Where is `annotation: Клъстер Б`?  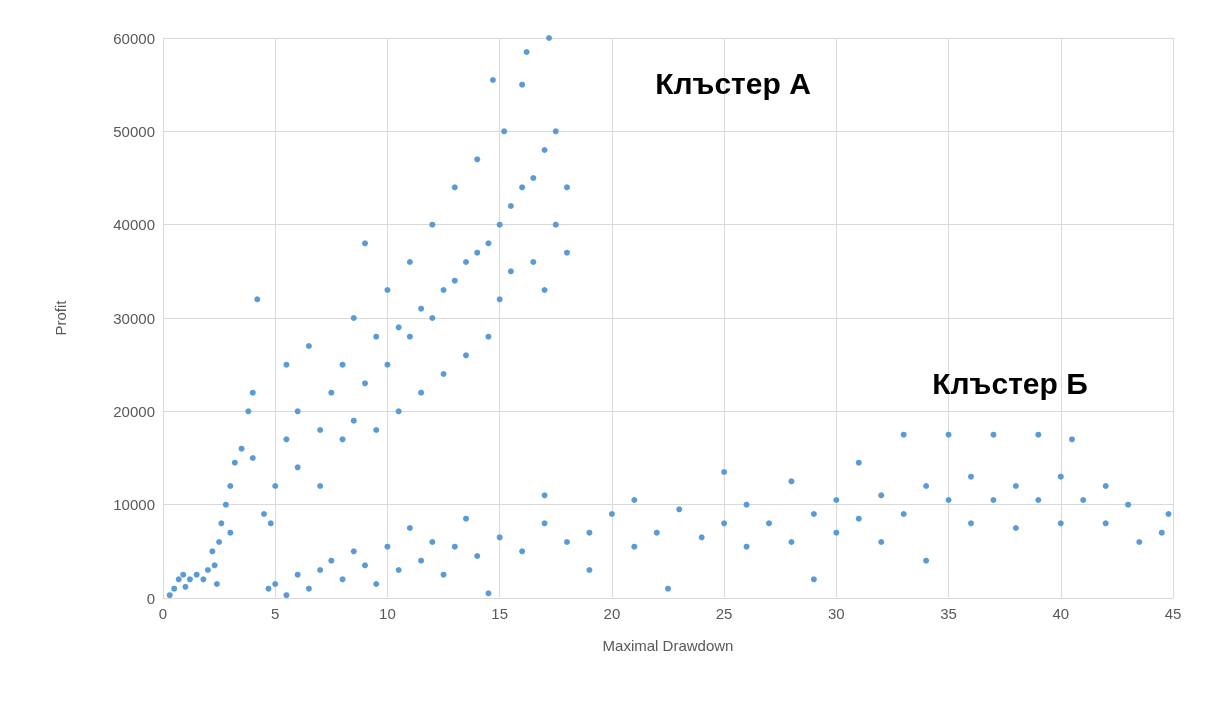
annotation: Клъстер Б is located at coordinates (1010, 383).